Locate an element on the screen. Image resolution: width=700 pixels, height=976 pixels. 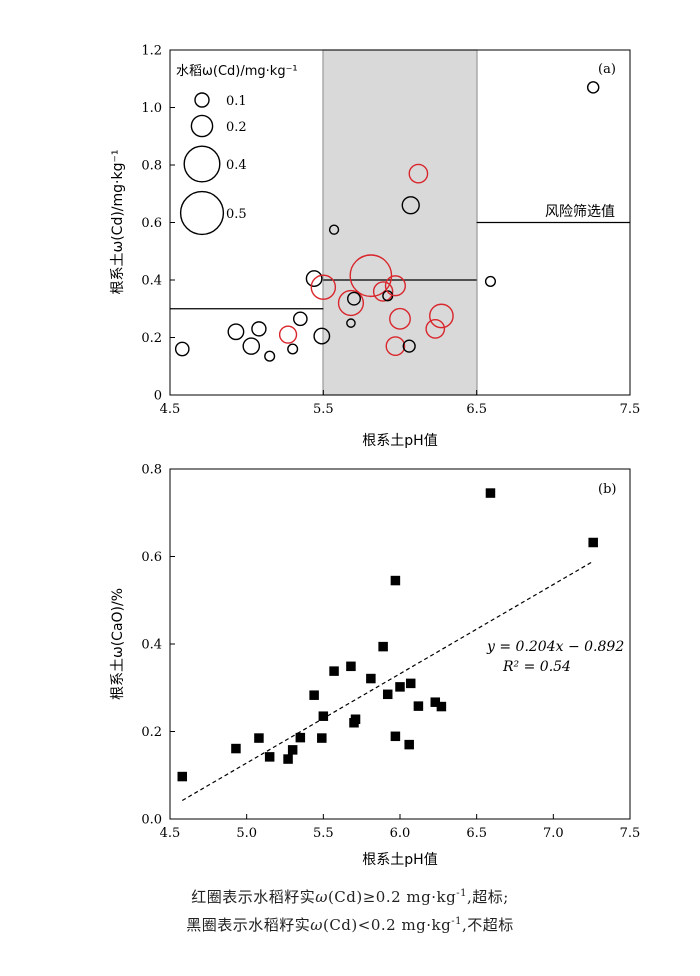
panel-a-shaded-ph-band is located at coordinates (400, 222).